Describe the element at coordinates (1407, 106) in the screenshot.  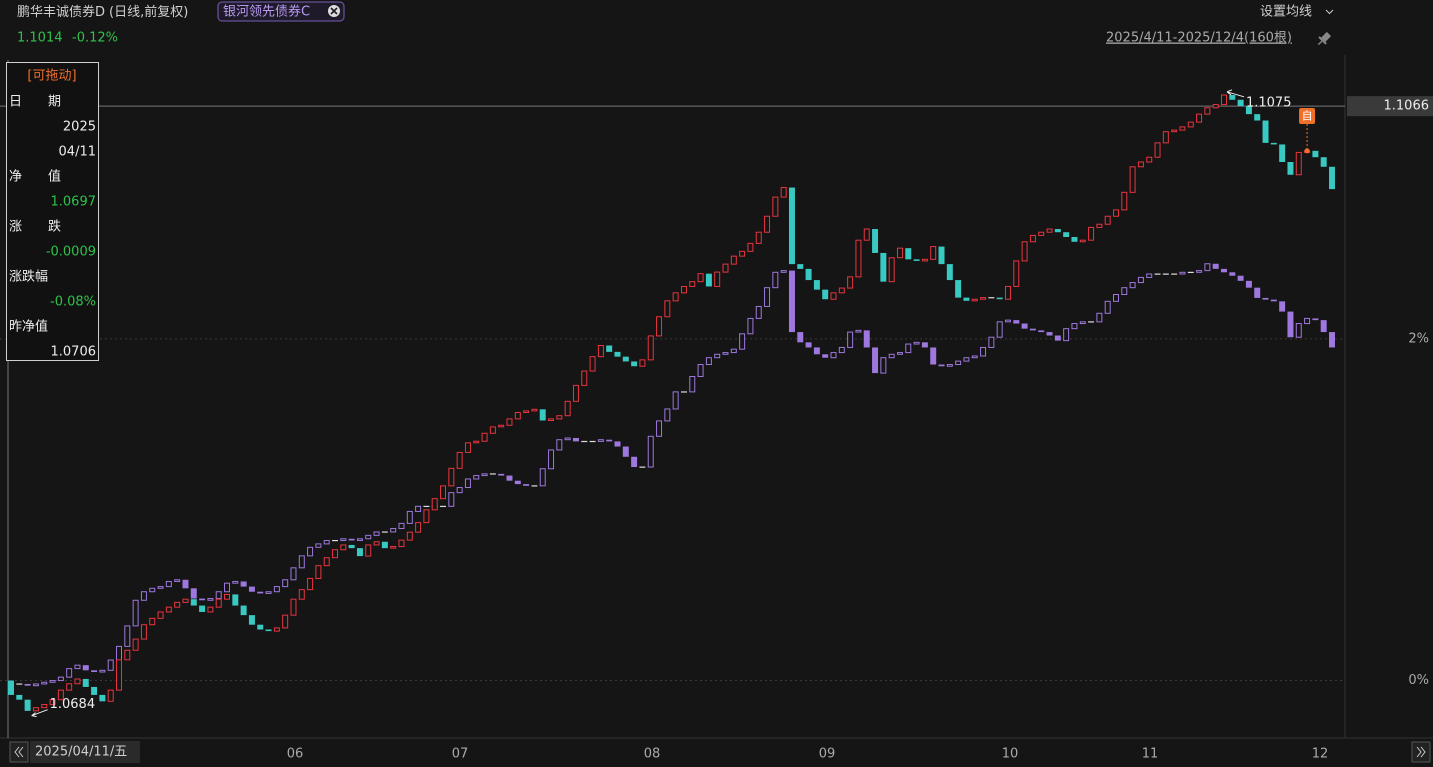
I see `crosshair-label: 1.1066` at that location.